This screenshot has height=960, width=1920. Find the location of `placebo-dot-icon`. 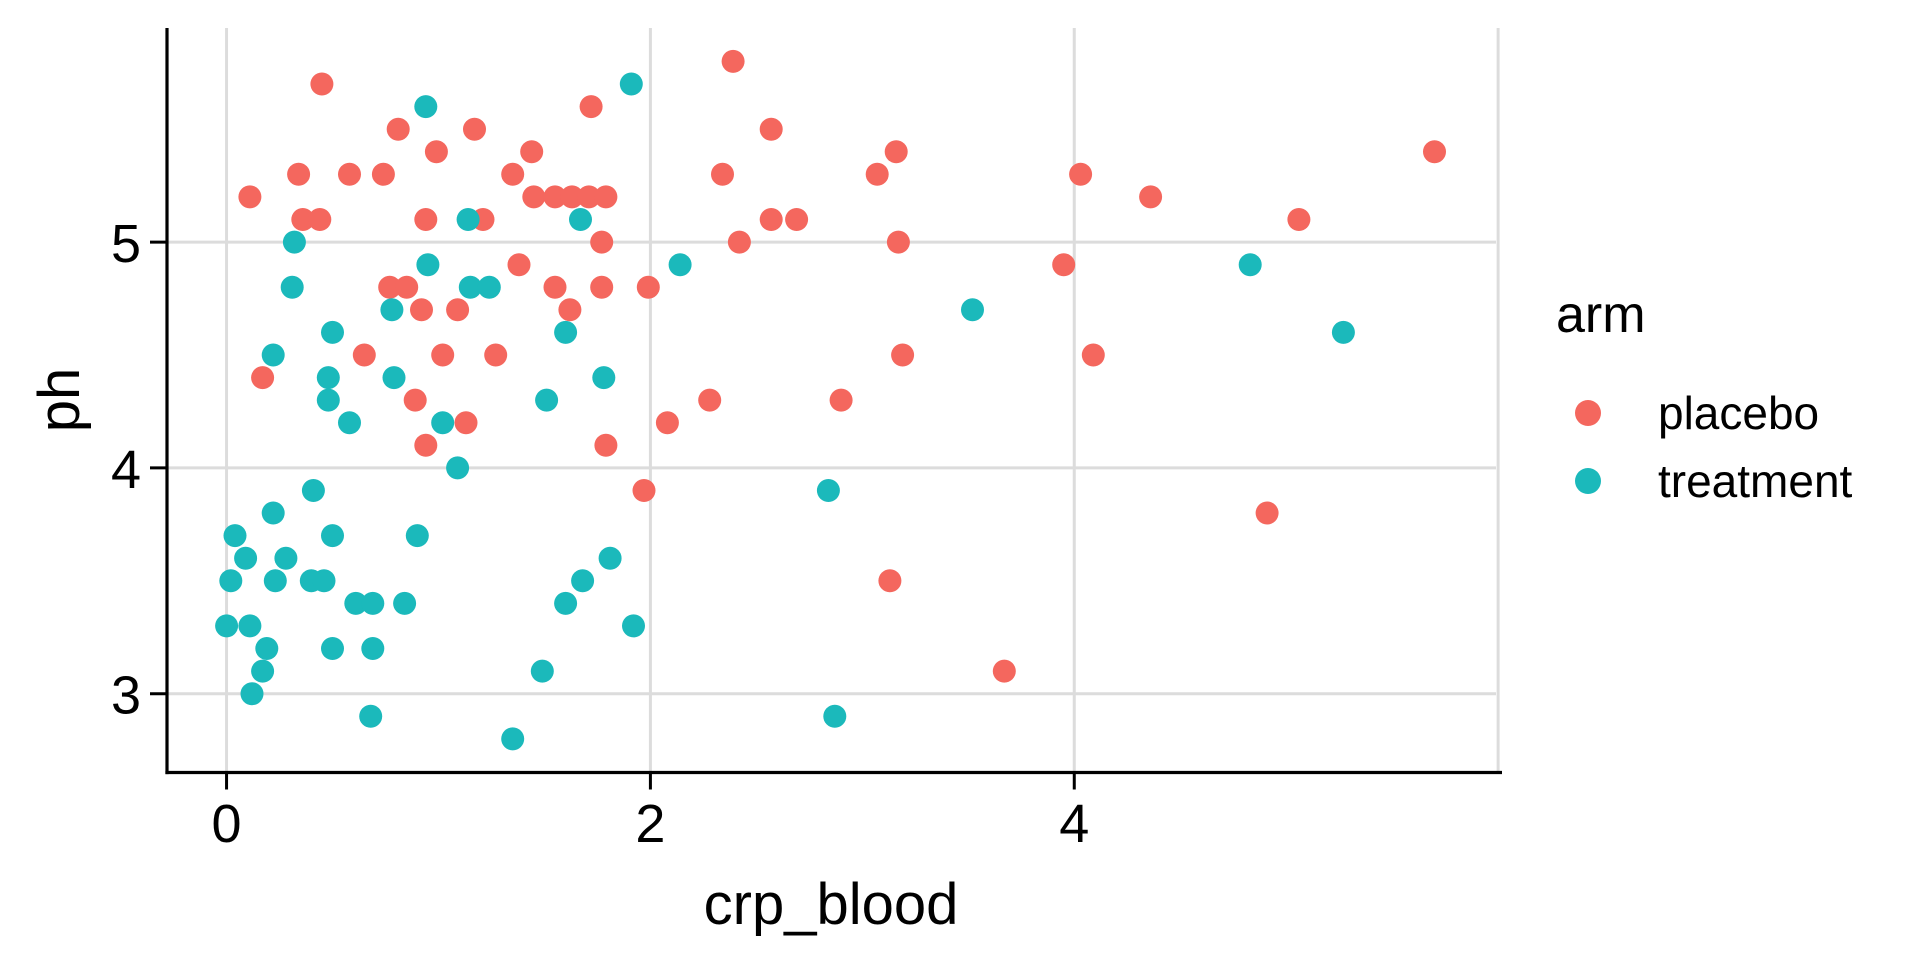

placebo-dot-icon is located at coordinates (1588, 413).